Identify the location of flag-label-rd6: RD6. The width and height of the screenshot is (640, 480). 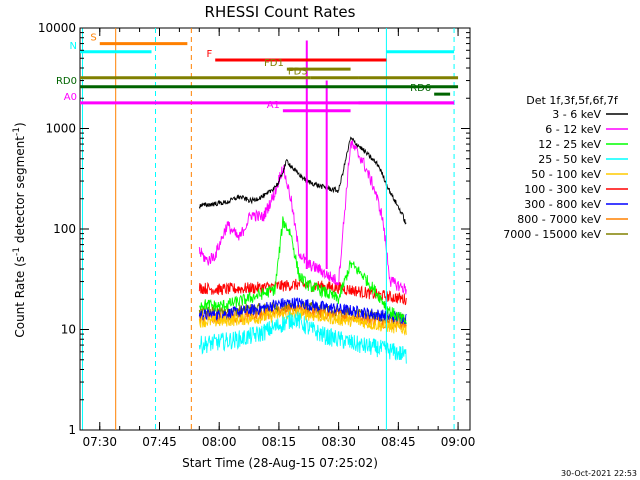
(420, 88).